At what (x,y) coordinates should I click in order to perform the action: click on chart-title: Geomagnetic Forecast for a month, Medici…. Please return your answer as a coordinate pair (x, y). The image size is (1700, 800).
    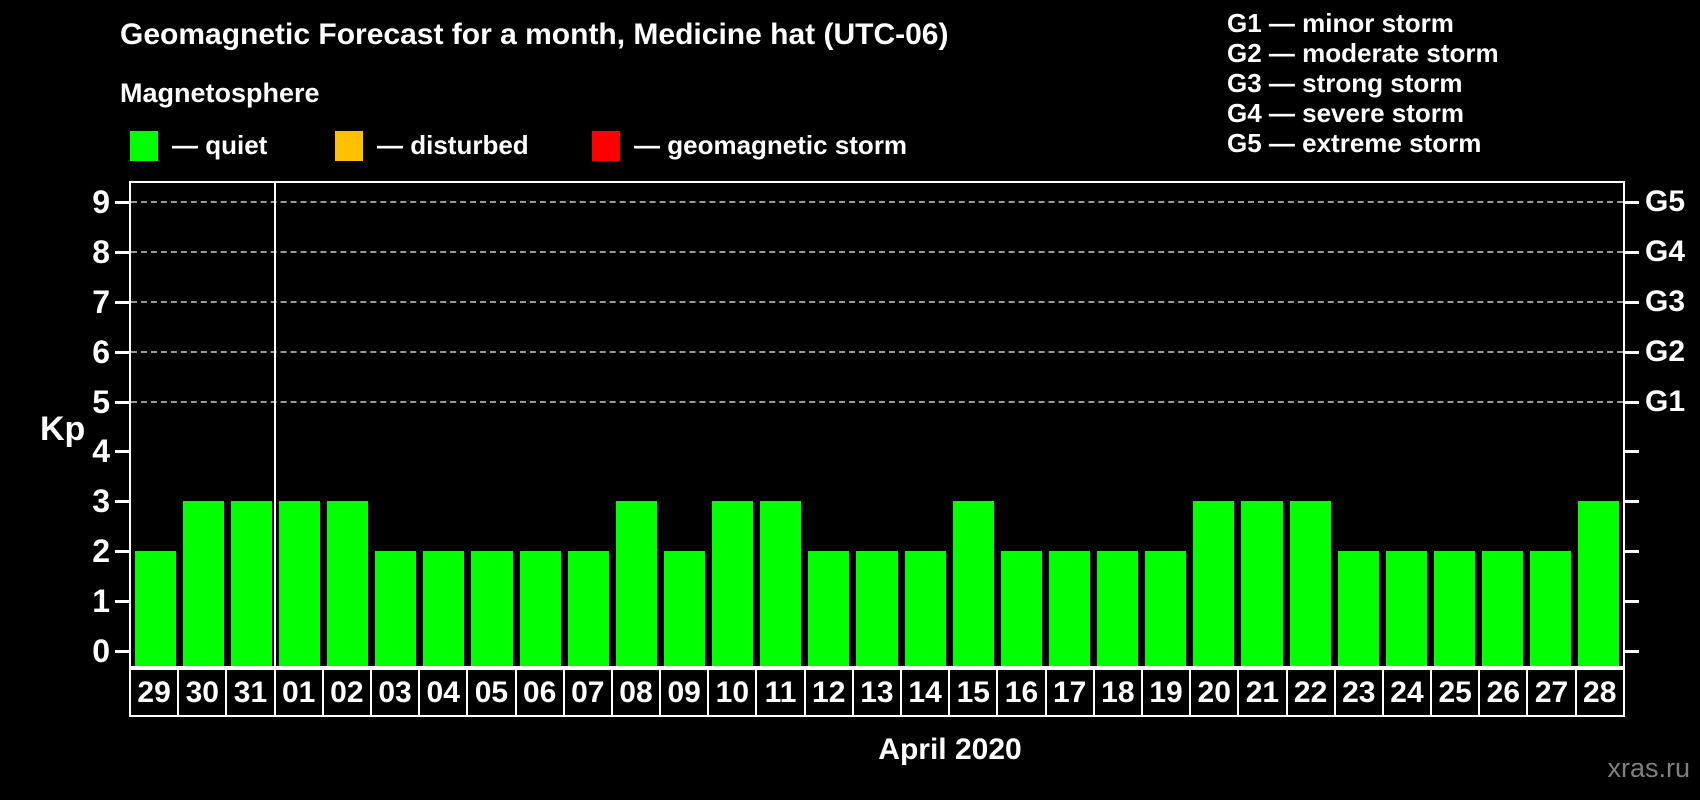
    Looking at the image, I should click on (534, 34).